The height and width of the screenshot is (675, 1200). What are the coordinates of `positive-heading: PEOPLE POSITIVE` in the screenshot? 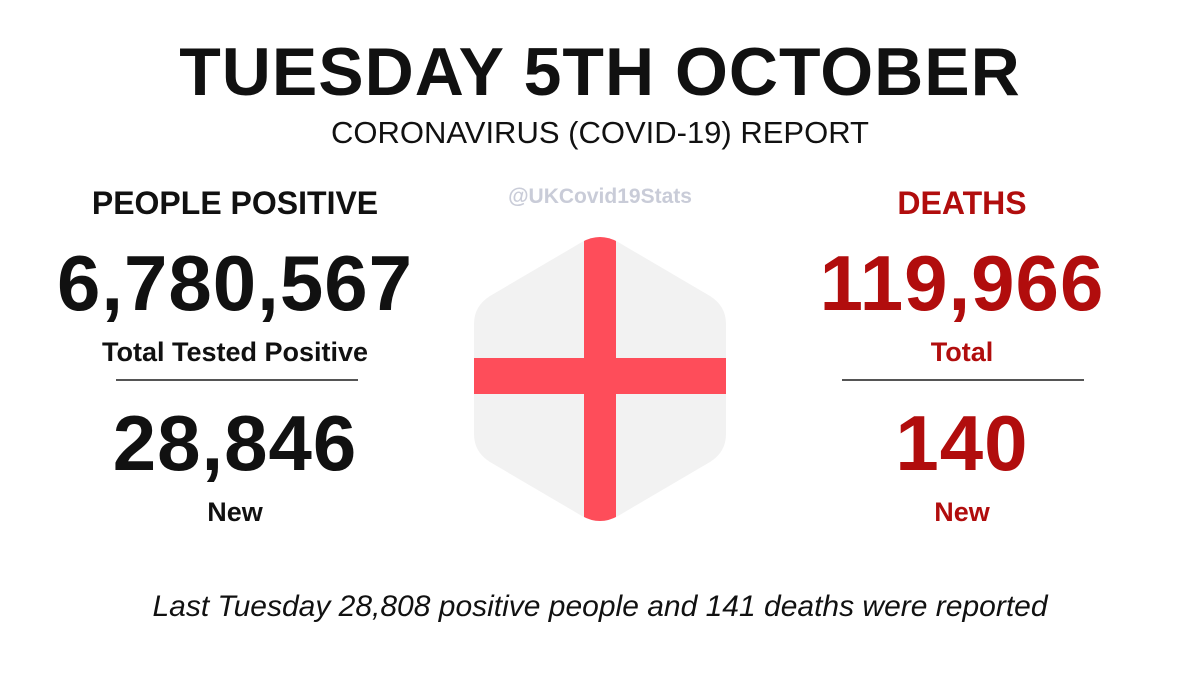 It's located at (235, 203).